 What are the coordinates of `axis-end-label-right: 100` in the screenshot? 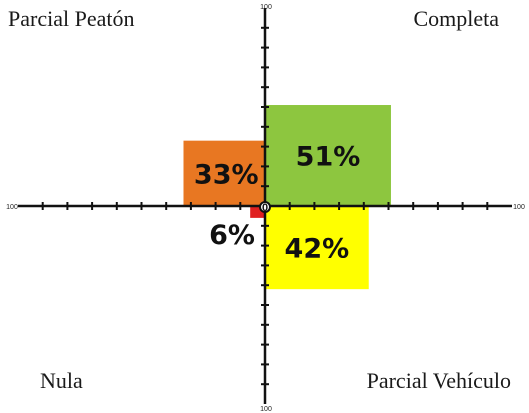 It's located at (519, 207).